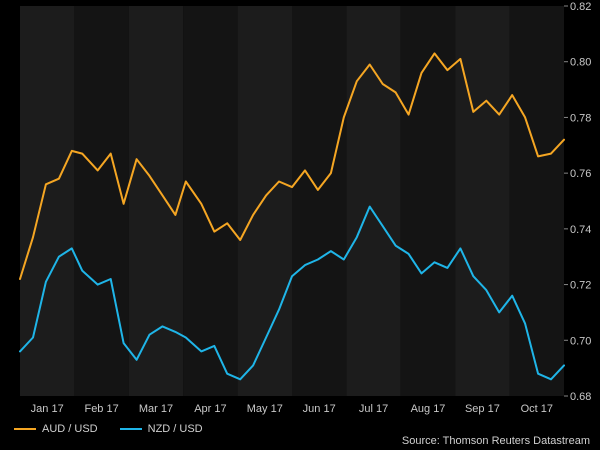  I want to click on y-axis: 0.68 0.70 0.72 0.74 0.76 0.78 0.80 0.82, so click(577, 202).